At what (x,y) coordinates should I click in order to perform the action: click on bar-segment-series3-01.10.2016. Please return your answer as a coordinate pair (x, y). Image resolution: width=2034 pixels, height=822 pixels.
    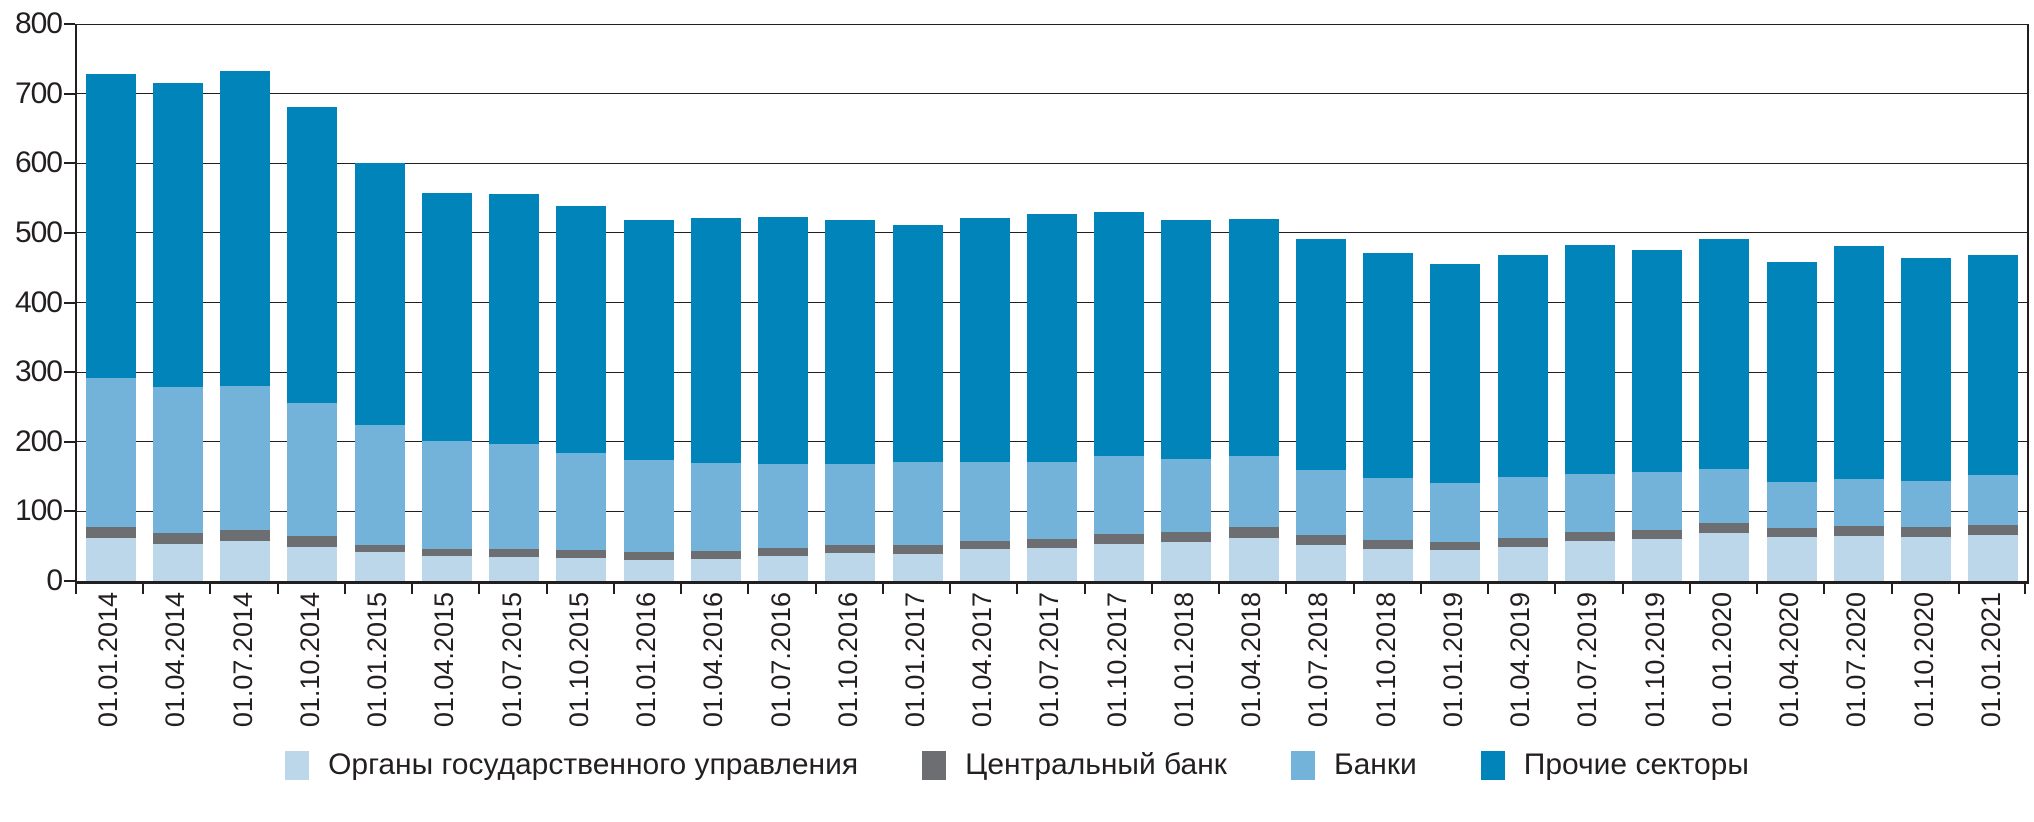
    Looking at the image, I should click on (850, 342).